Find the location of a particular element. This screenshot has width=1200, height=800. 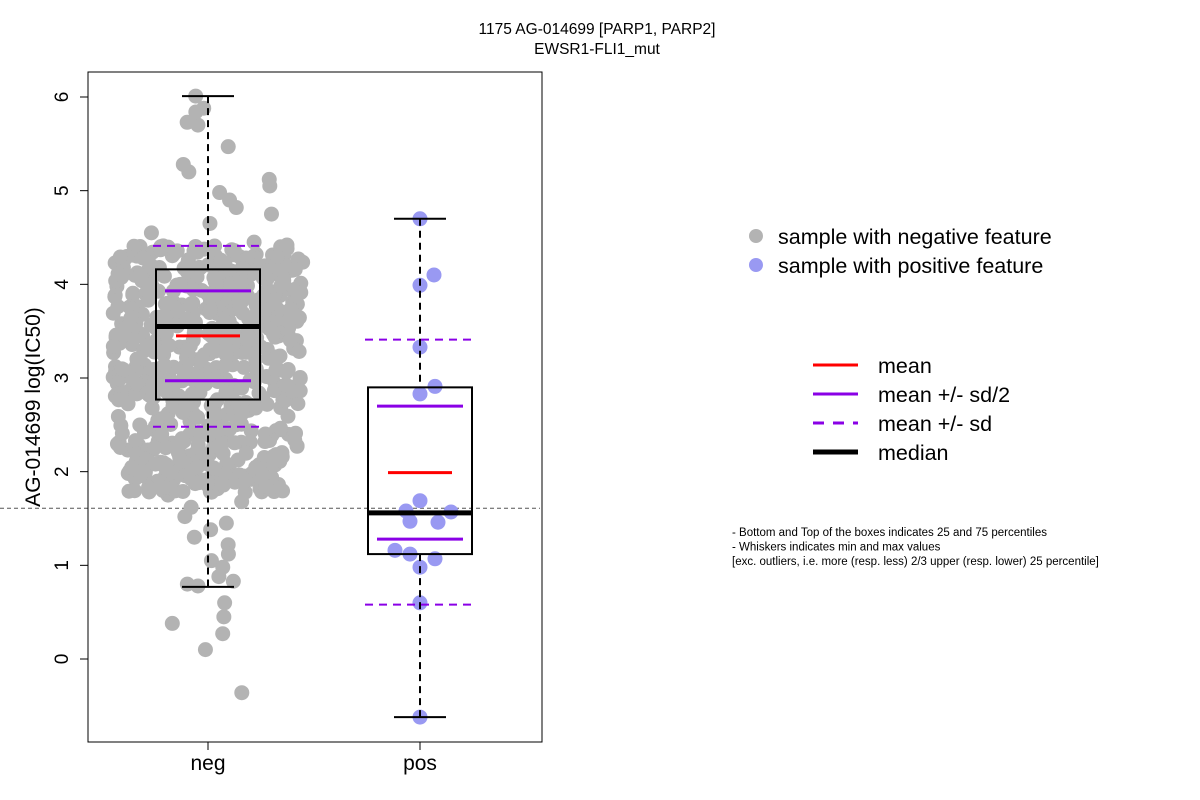

y-axis-label: AG-014699 log(IC50) is located at coordinates (33, 407).